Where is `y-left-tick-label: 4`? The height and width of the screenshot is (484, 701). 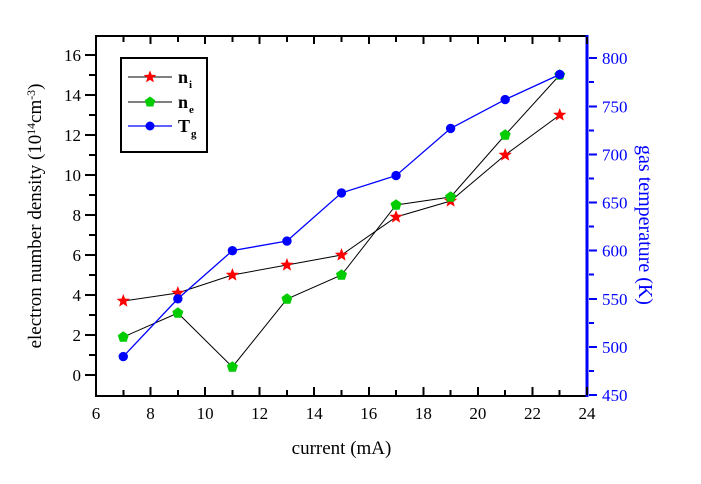
y-left-tick-label: 4 is located at coordinates (77, 295).